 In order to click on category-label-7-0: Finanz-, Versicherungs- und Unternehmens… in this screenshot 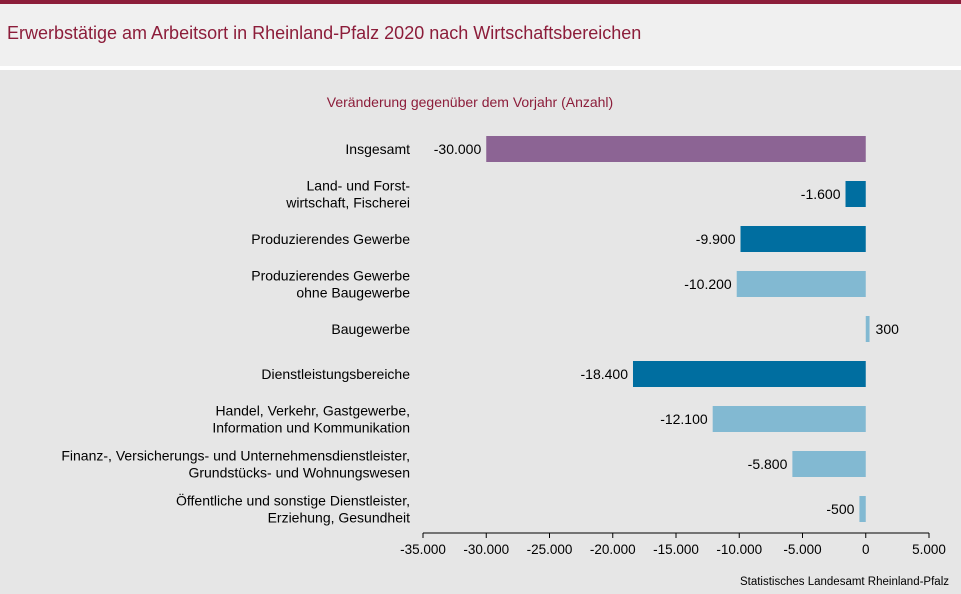, I will do `click(235, 456)`.